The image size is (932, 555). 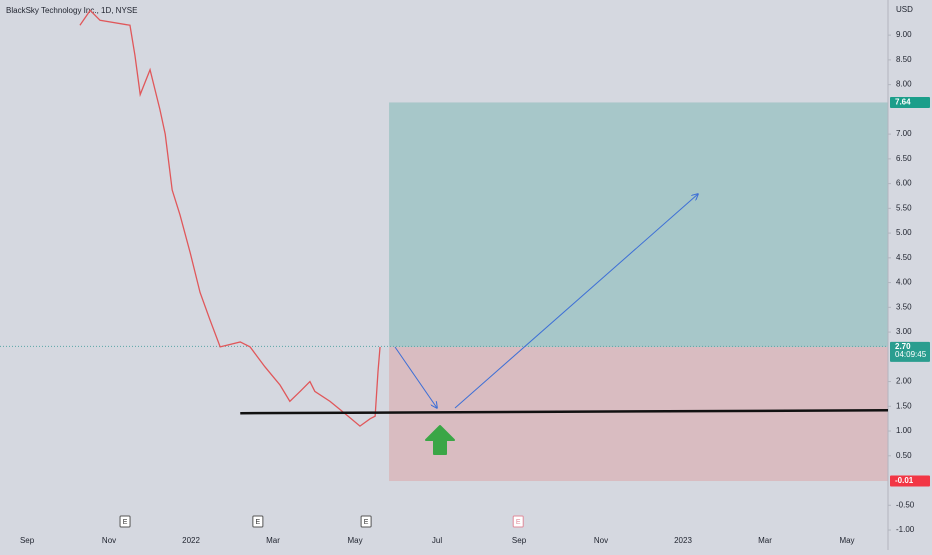 What do you see at coordinates (904, 232) in the screenshot?
I see `y-tick-label: 5.00` at bounding box center [904, 232].